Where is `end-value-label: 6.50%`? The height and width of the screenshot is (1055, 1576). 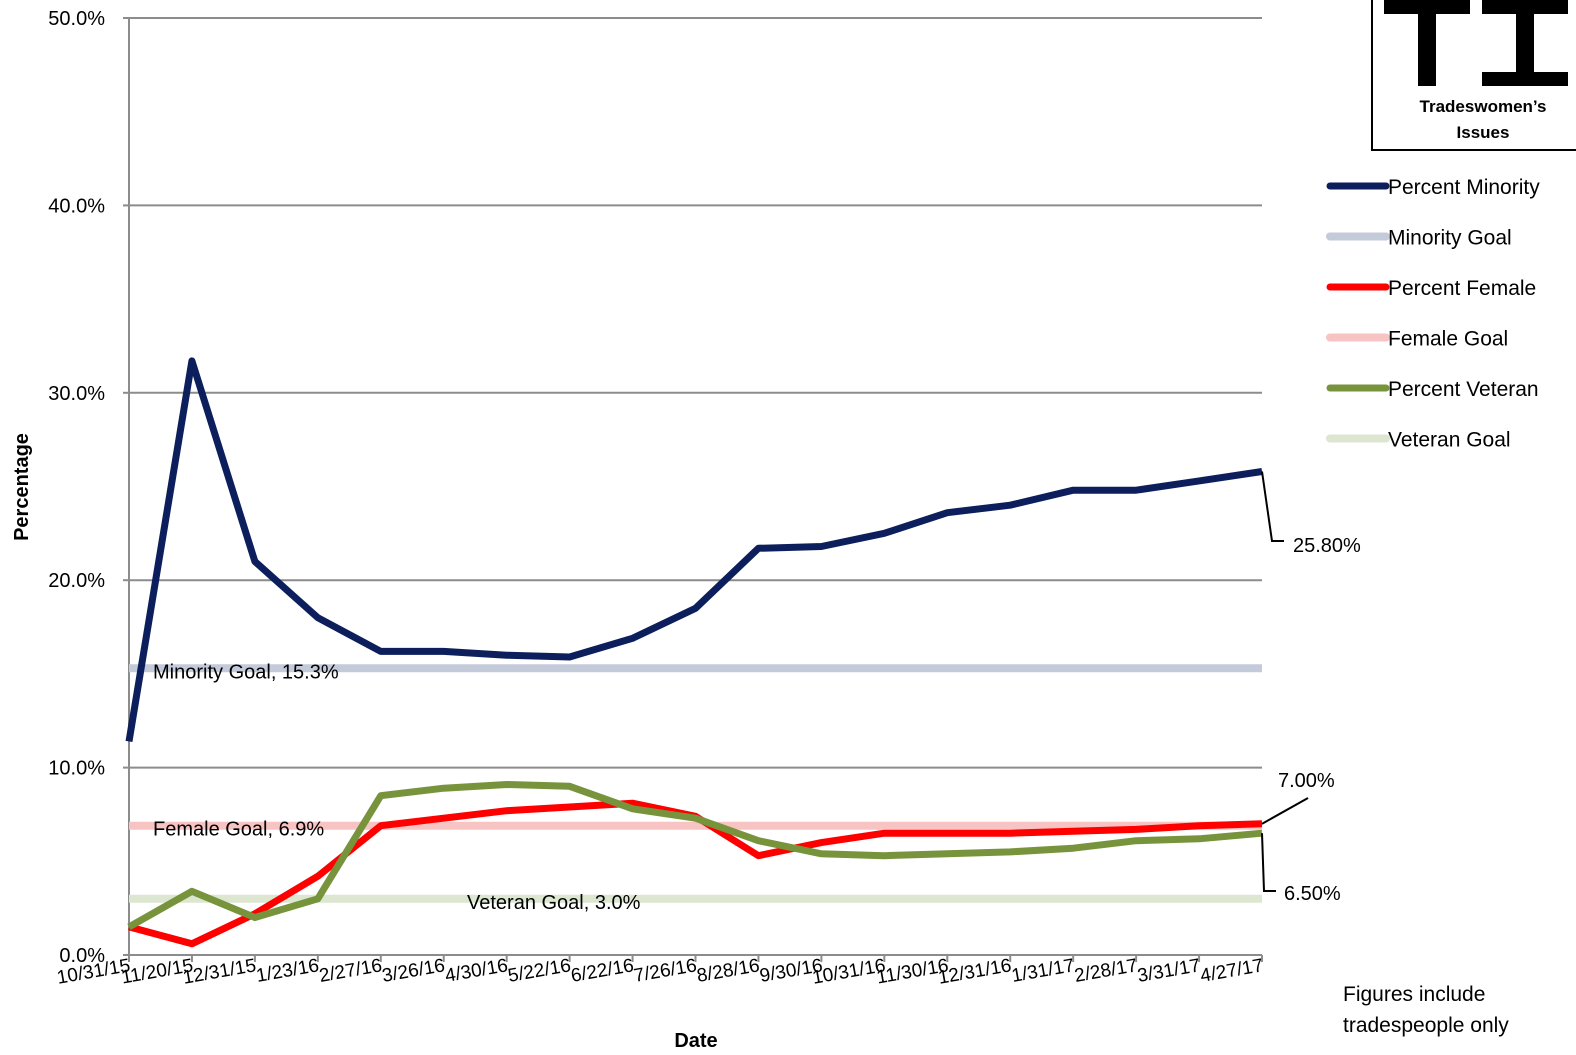 end-value-label: 6.50% is located at coordinates (1312, 894).